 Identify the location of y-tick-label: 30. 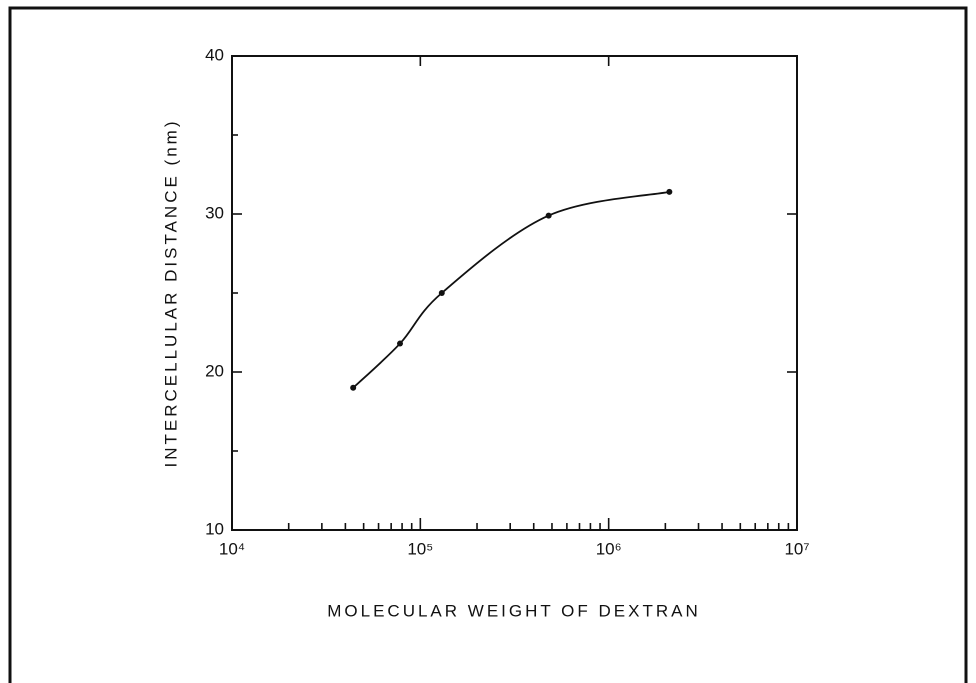
(214, 212).